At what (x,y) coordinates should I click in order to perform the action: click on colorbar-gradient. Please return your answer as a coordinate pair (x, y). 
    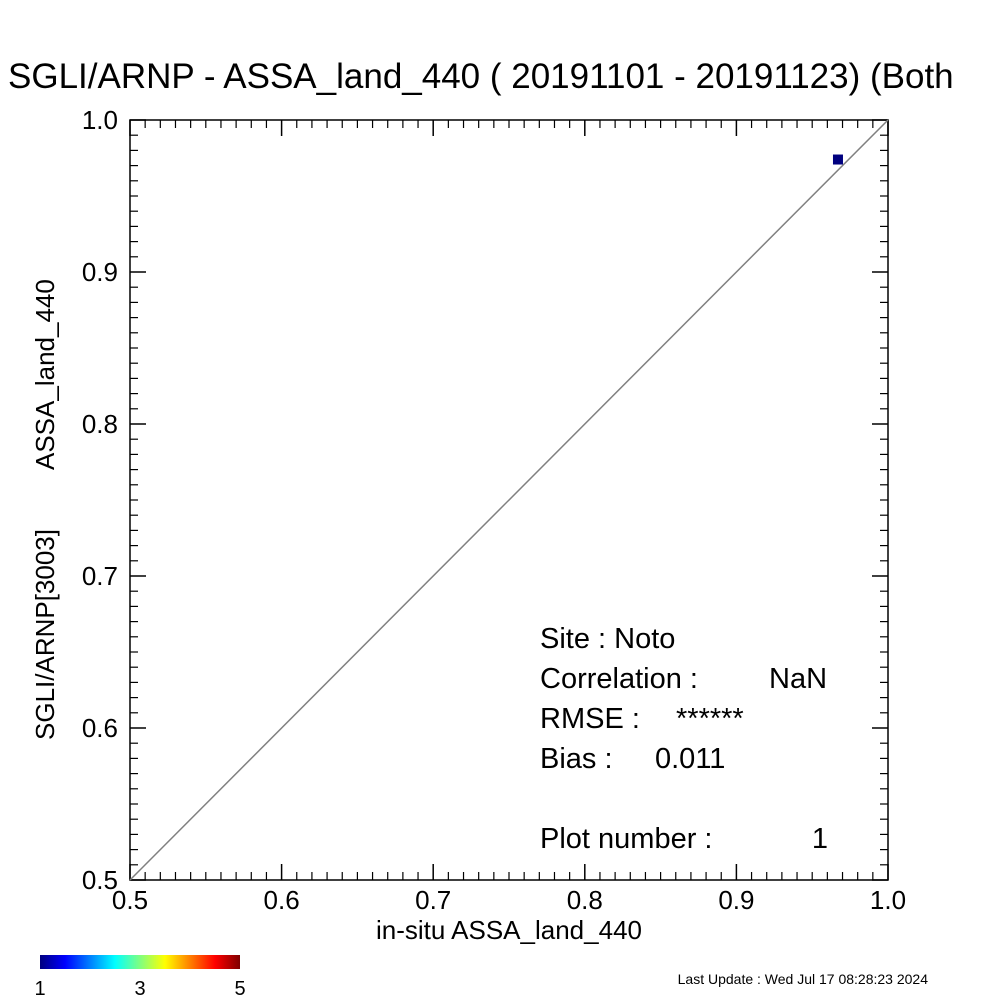
    Looking at the image, I should click on (140, 962).